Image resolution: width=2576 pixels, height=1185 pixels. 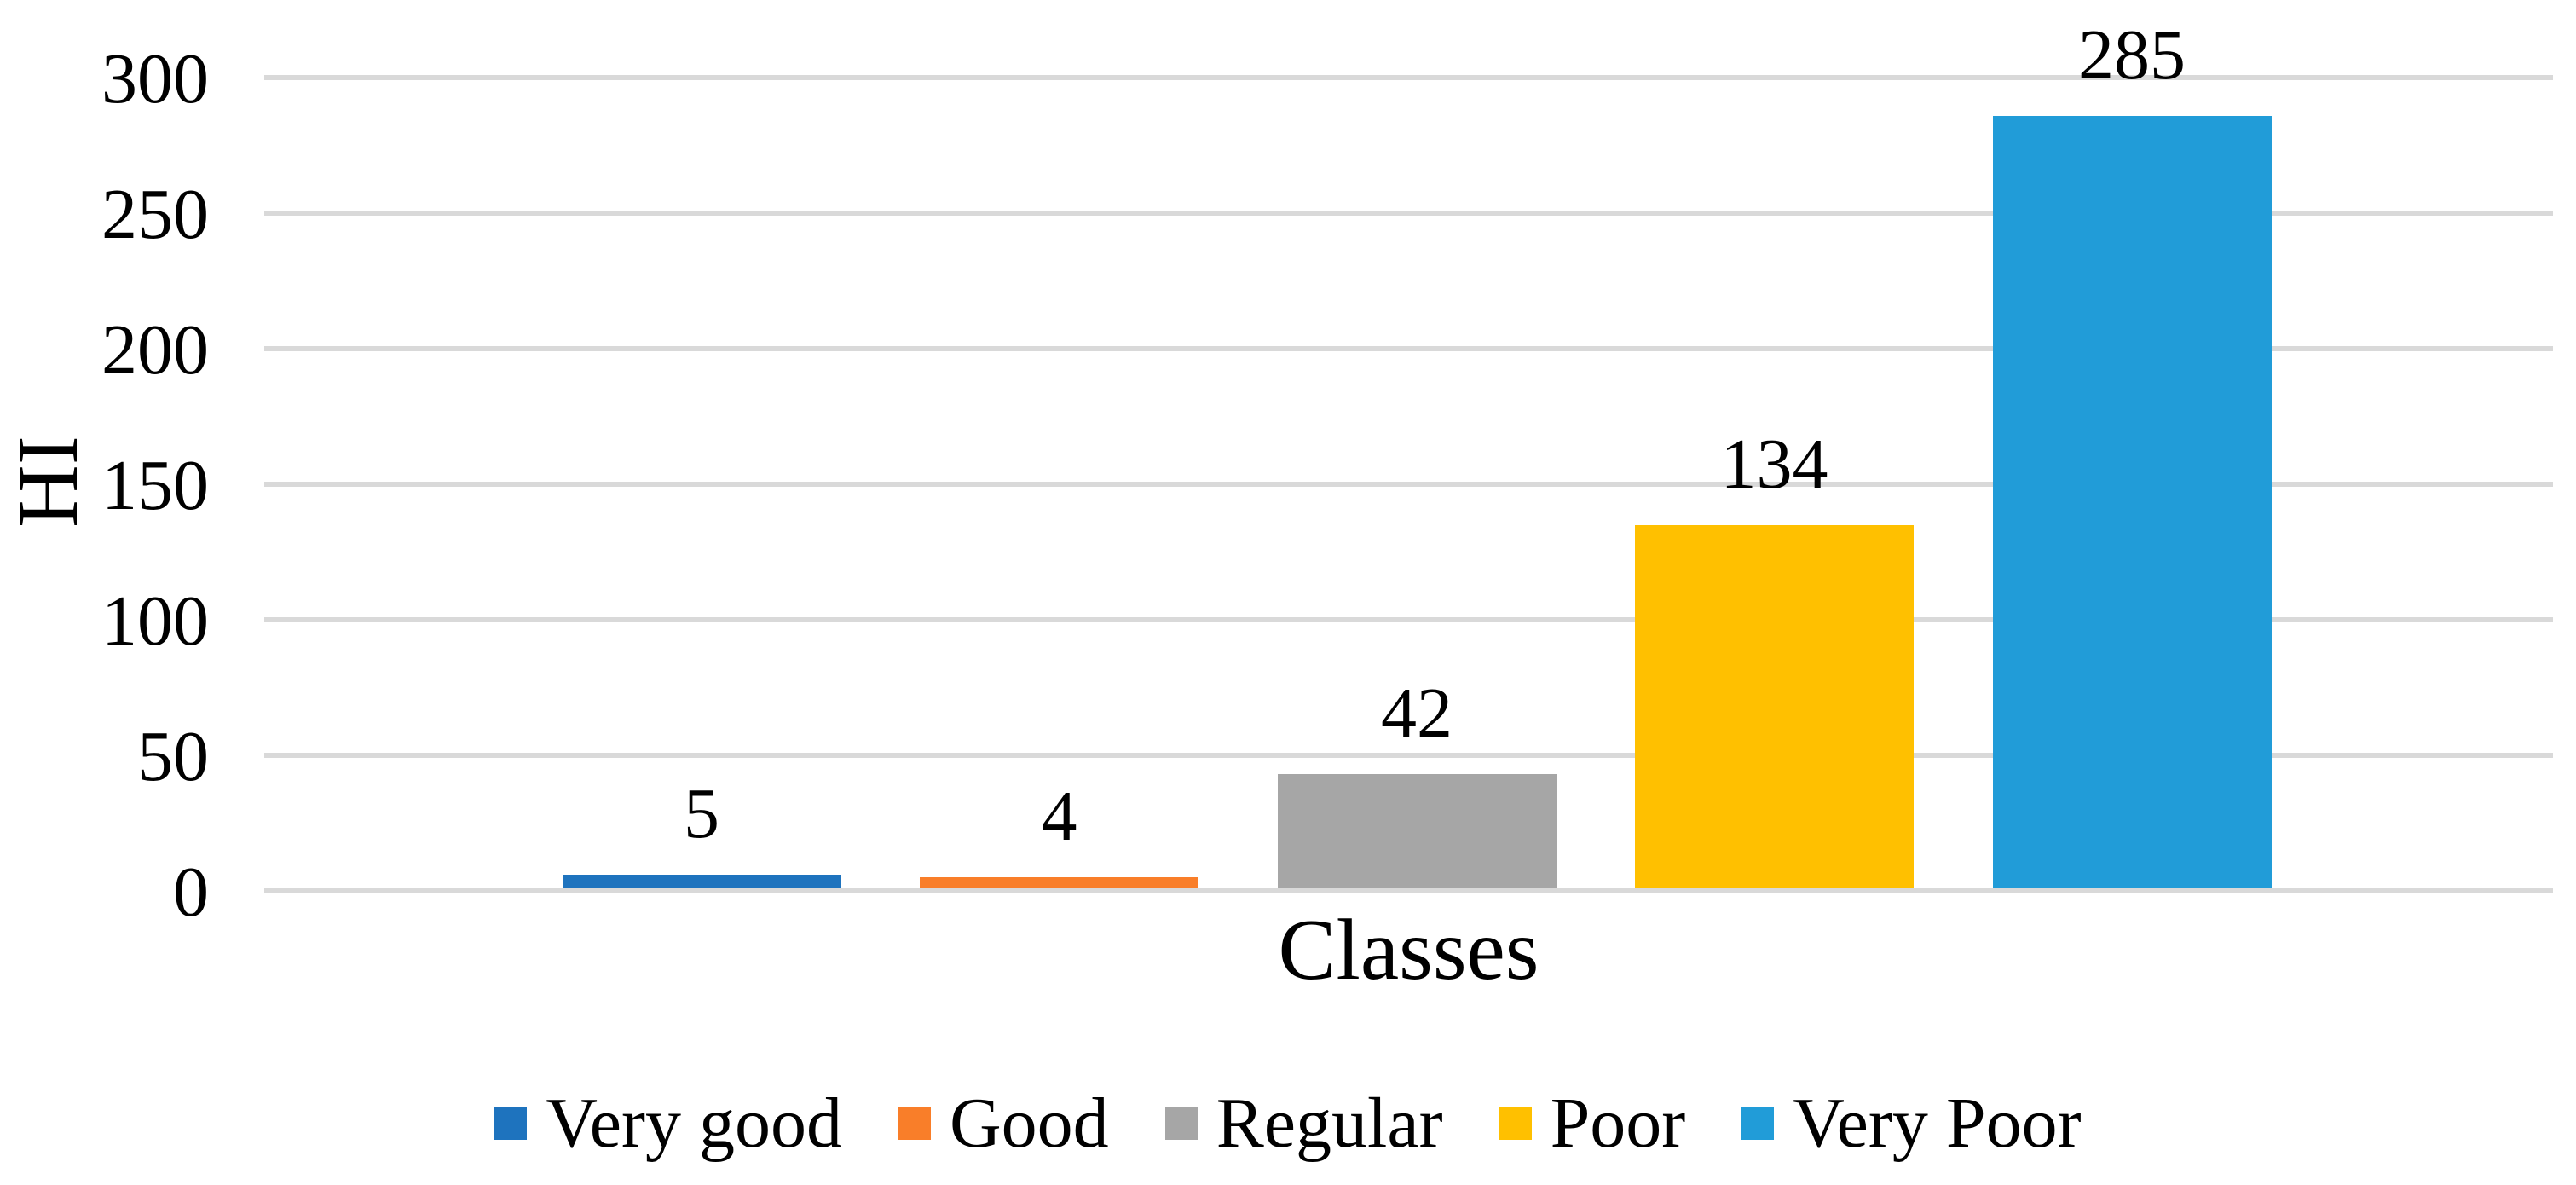 What do you see at coordinates (1618, 1123) in the screenshot?
I see `legend-label-poor: Poor` at bounding box center [1618, 1123].